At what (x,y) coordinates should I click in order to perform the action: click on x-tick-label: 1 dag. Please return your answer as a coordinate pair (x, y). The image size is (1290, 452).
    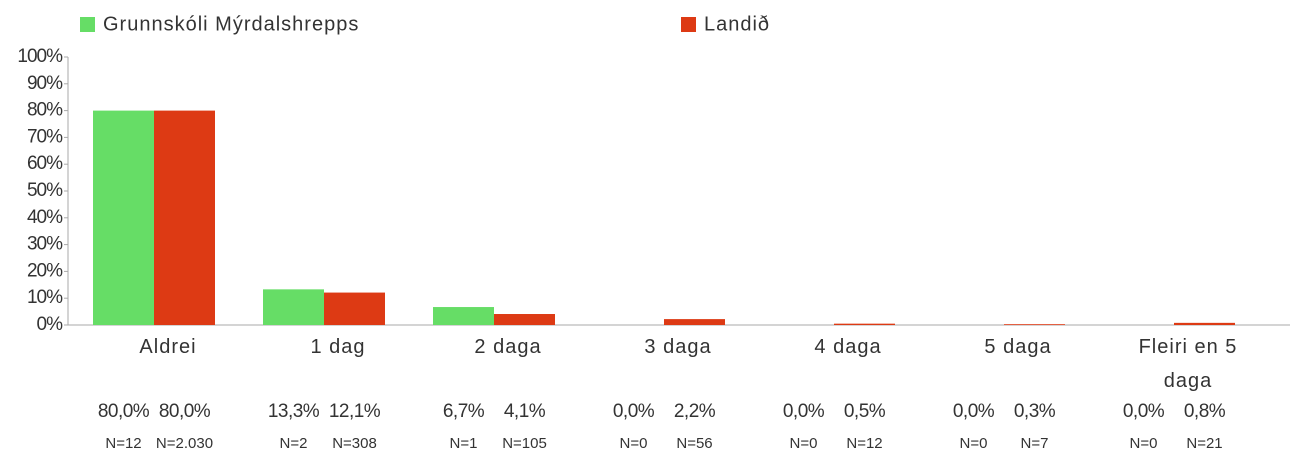
    Looking at the image, I should click on (338, 347).